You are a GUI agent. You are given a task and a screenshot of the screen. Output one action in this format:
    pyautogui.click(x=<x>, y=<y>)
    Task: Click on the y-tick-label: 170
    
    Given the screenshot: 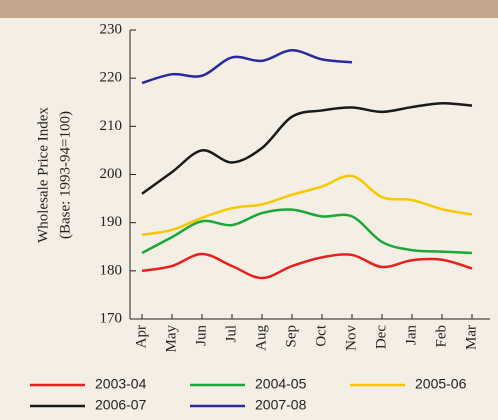 What is the action you would take?
    pyautogui.click(x=111, y=318)
    